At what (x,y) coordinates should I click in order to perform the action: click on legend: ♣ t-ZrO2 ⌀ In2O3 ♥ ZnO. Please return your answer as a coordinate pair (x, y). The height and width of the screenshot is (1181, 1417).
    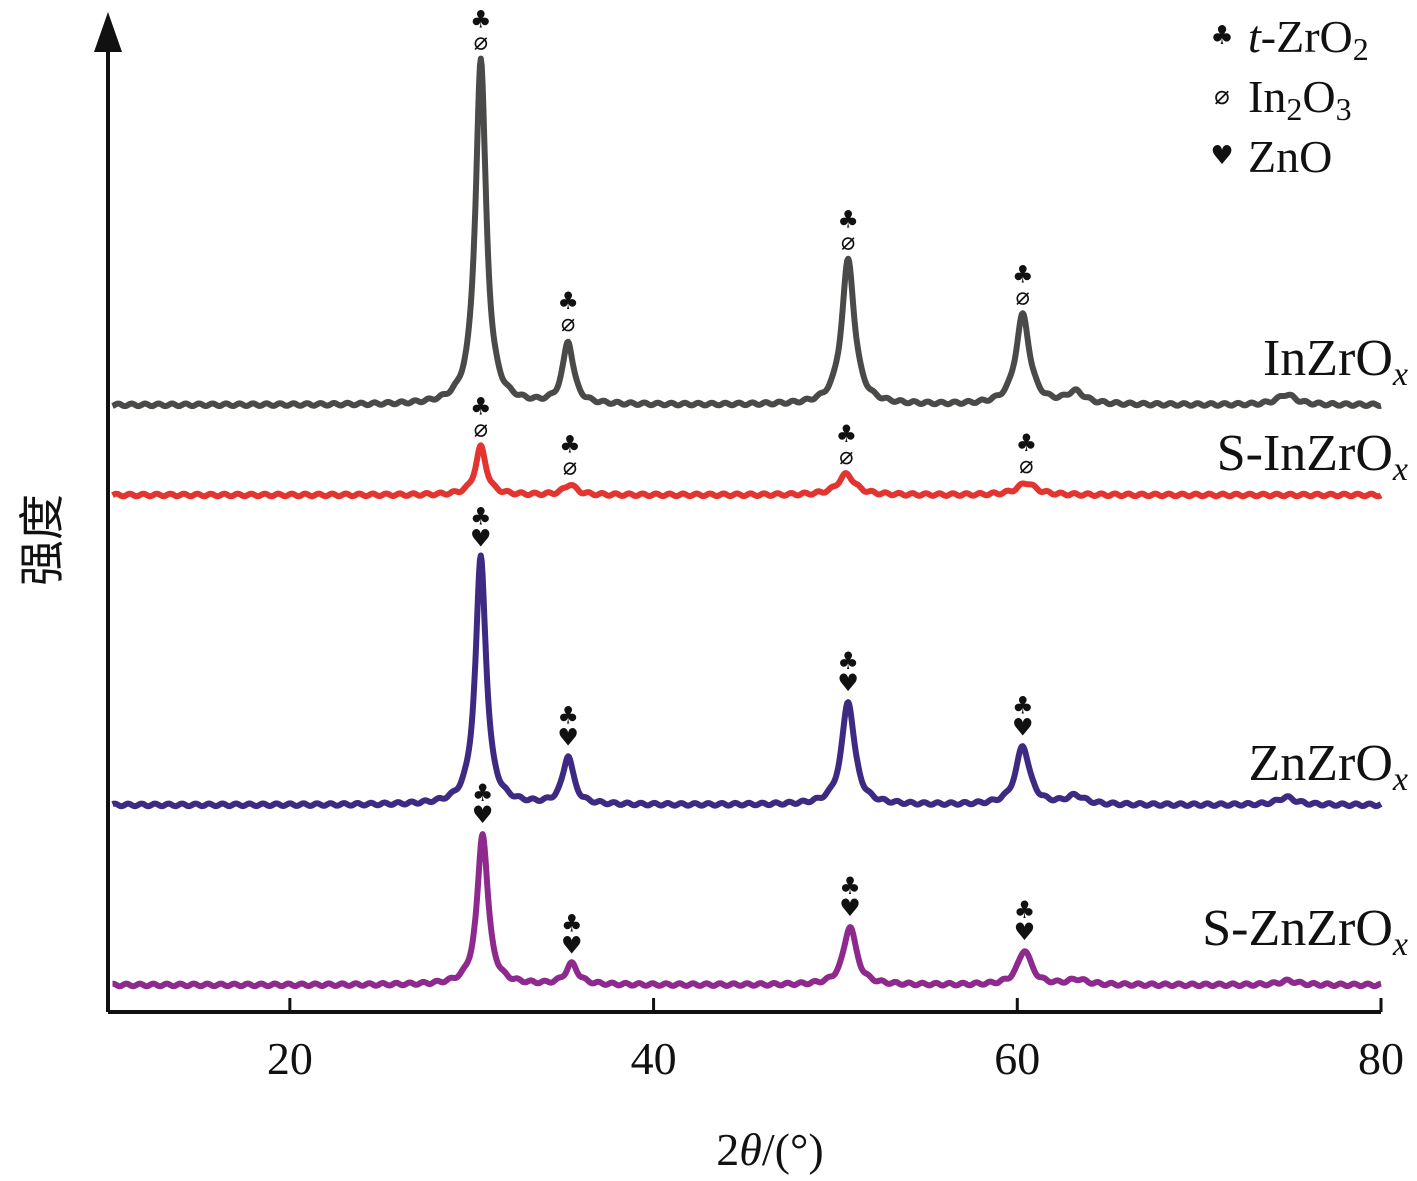
    Looking at the image, I should click on (1289, 96).